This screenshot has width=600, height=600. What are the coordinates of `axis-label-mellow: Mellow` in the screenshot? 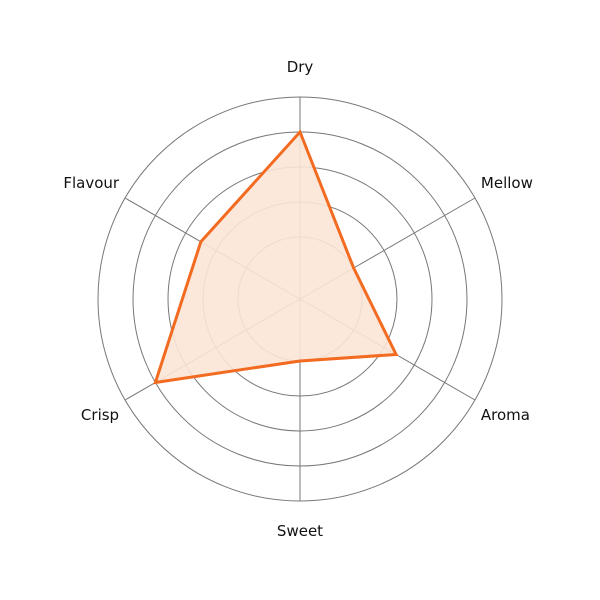 It's located at (507, 183).